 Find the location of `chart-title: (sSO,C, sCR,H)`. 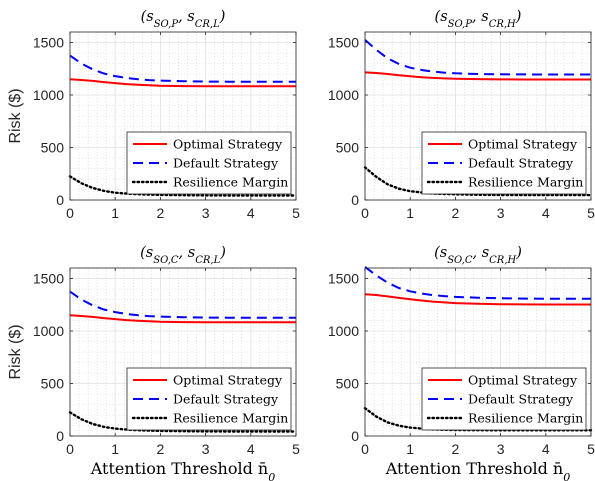

chart-title: (sSO,C, sCR,H) is located at coordinates (478, 255).